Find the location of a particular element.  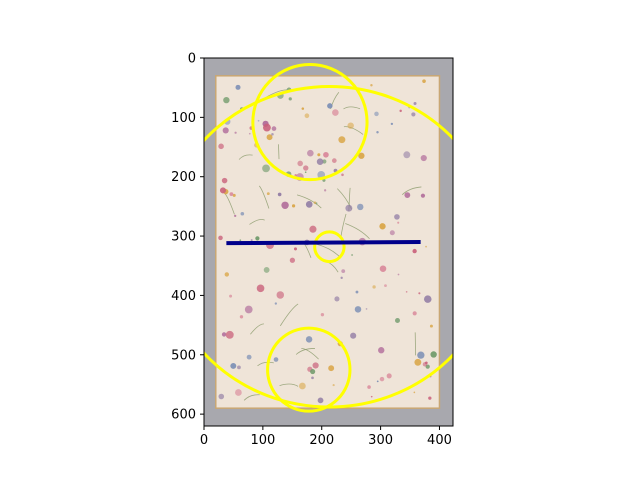

y-tick-label: 0 is located at coordinates (192, 59).